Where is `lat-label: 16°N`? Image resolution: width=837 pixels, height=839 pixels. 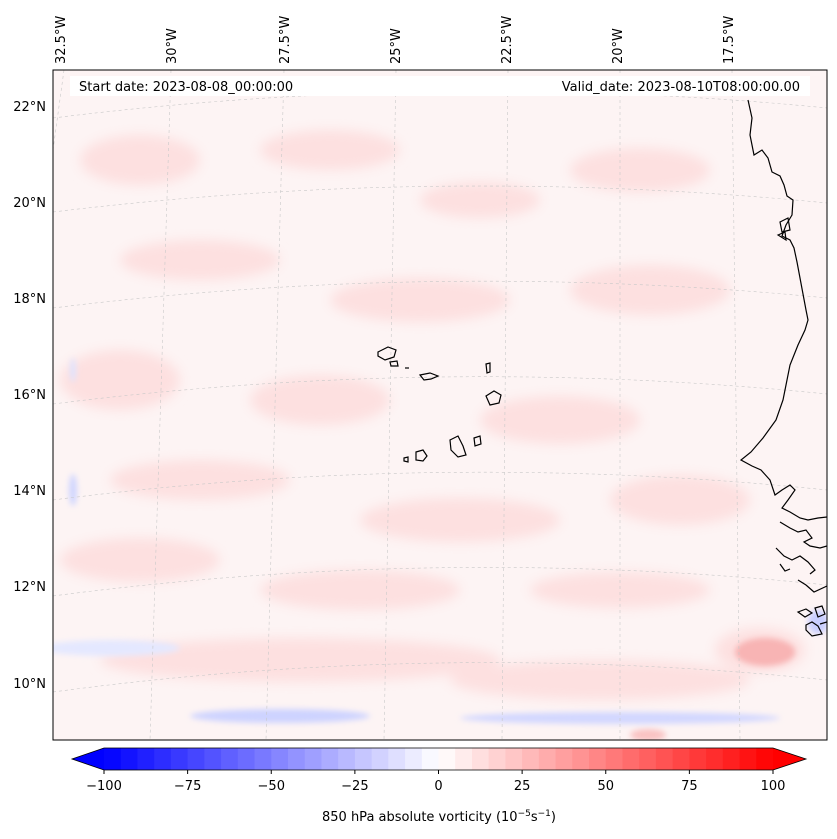 lat-label: 16°N is located at coordinates (29, 395).